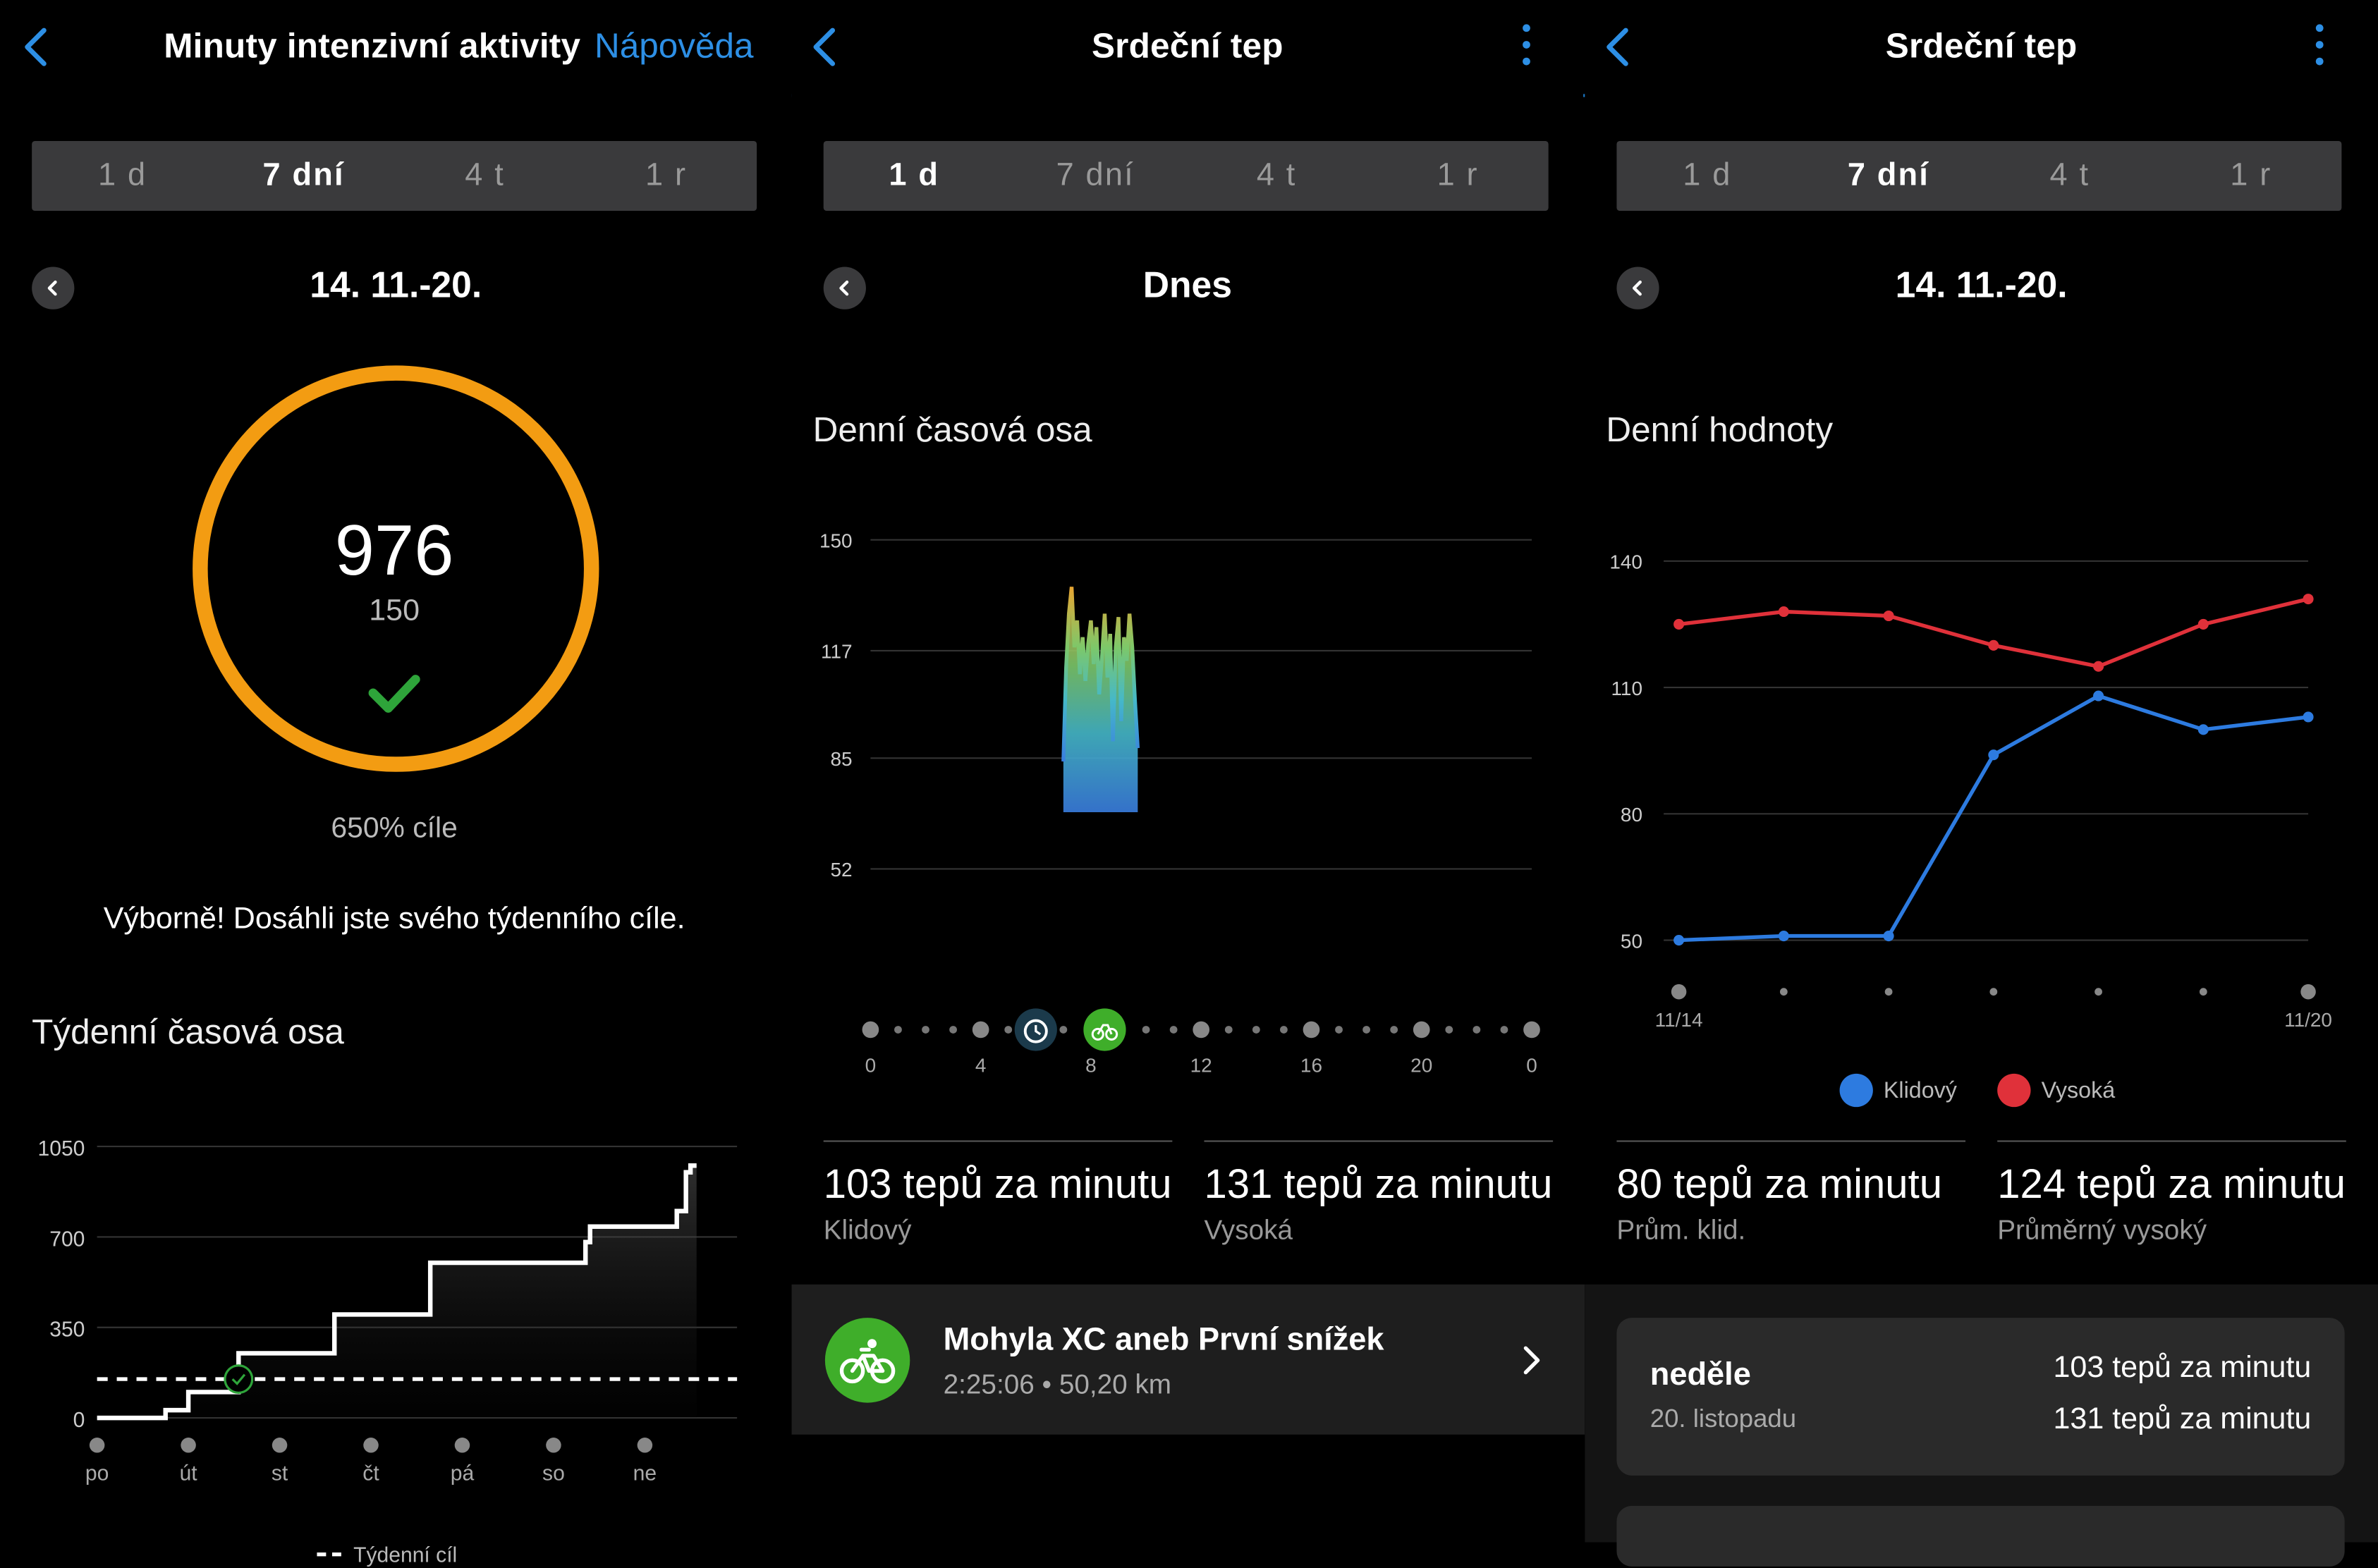 The height and width of the screenshot is (1568, 2378). What do you see at coordinates (2182, 1368) in the screenshot?
I see `day-rest-value: 103 tepů za minutu` at bounding box center [2182, 1368].